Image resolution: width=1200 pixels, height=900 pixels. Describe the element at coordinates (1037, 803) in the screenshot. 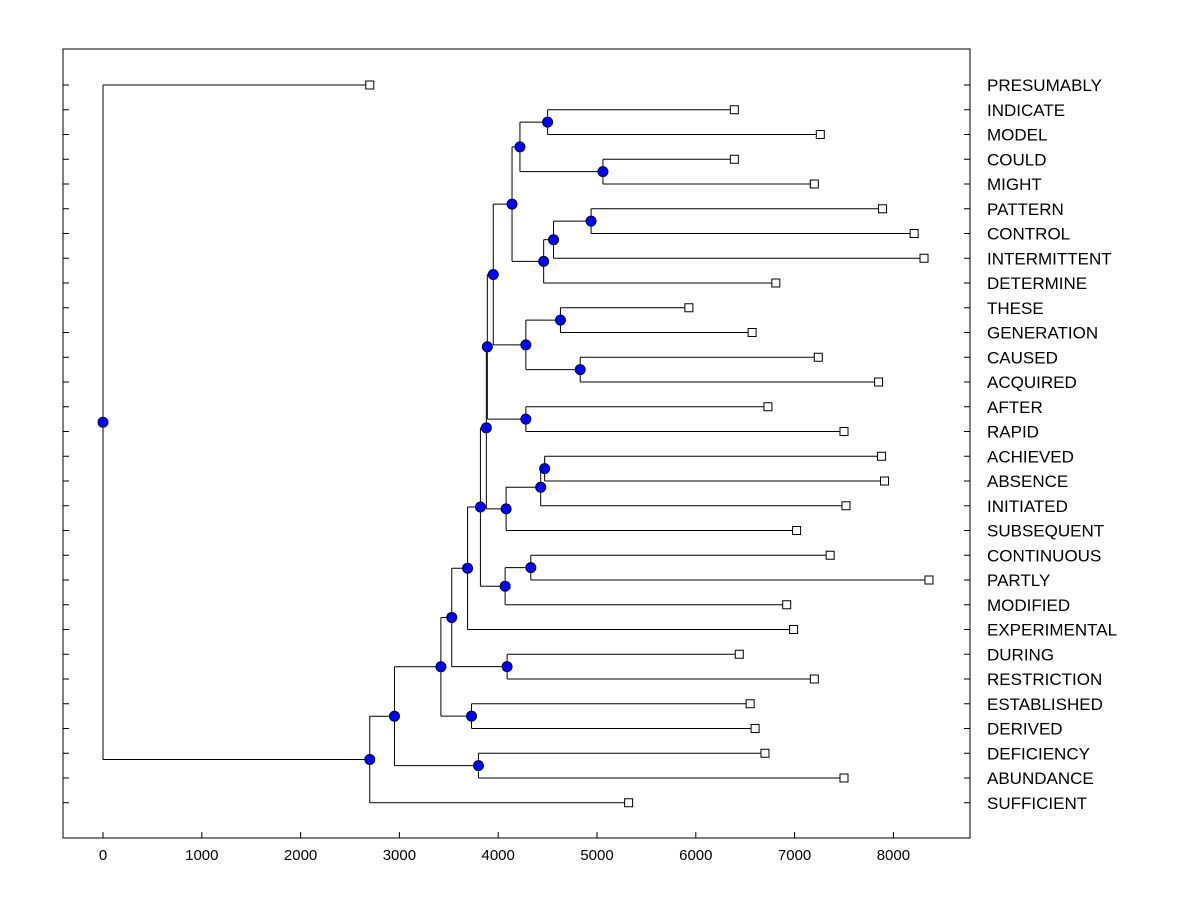

I see `leaf-label: SUFFICIENT` at that location.